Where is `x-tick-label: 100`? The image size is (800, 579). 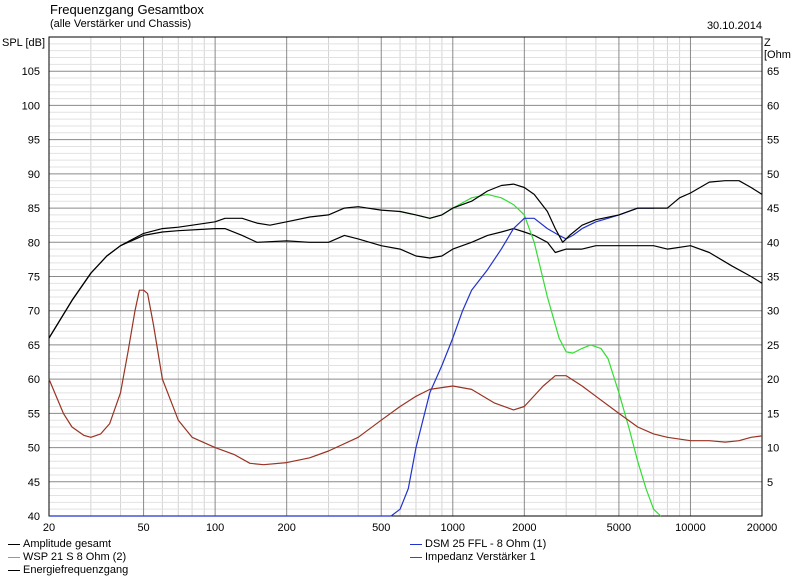
x-tick-label: 100 is located at coordinates (215, 528).